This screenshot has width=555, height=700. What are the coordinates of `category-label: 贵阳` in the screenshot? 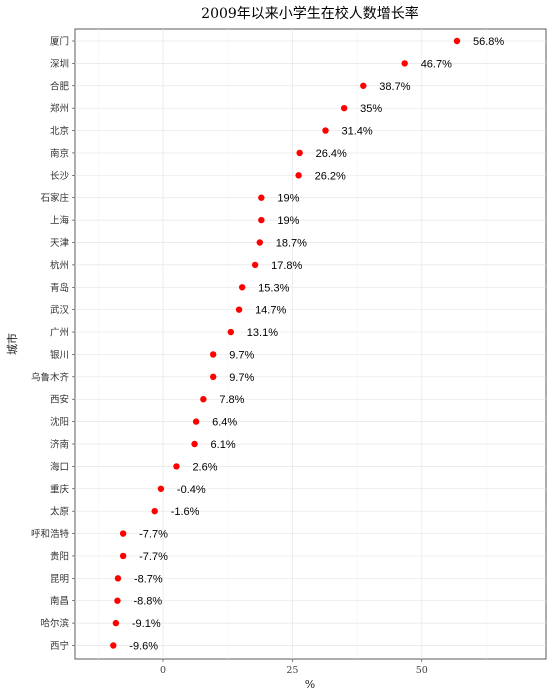 It's located at (59, 556).